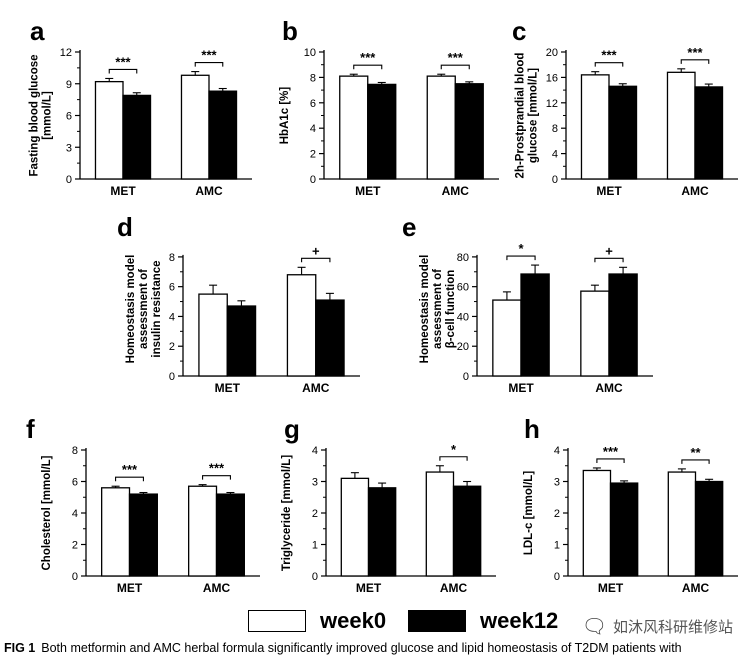 This screenshot has width=755, height=662. What do you see at coordinates (20, 648) in the screenshot?
I see `caption-label: FIG 1` at bounding box center [20, 648].